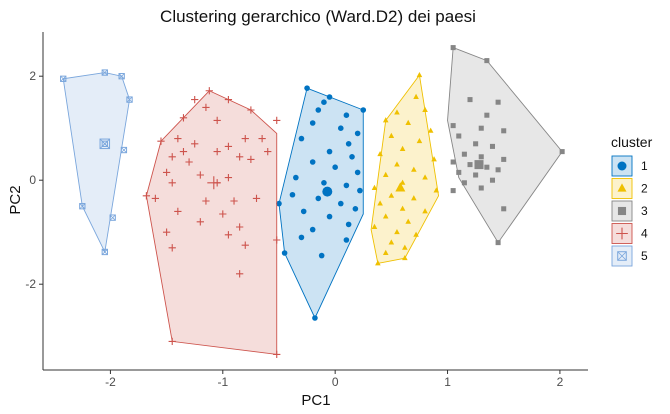 This screenshot has height=414, width=670. Describe the element at coordinates (644, 189) in the screenshot. I see `legend-label-2: 2` at that location.